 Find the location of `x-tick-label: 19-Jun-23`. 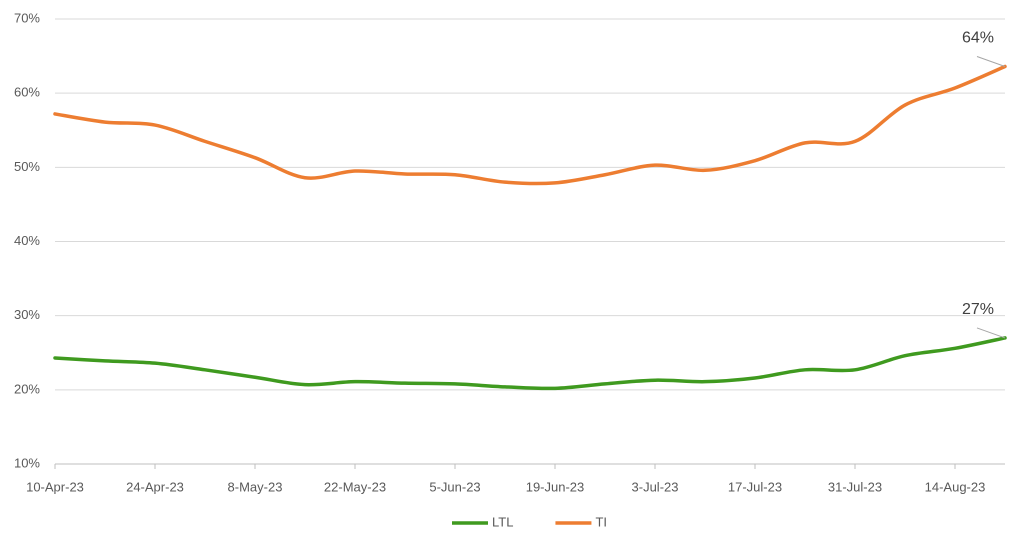

x-tick-label: 19-Jun-23 is located at coordinates (555, 486).